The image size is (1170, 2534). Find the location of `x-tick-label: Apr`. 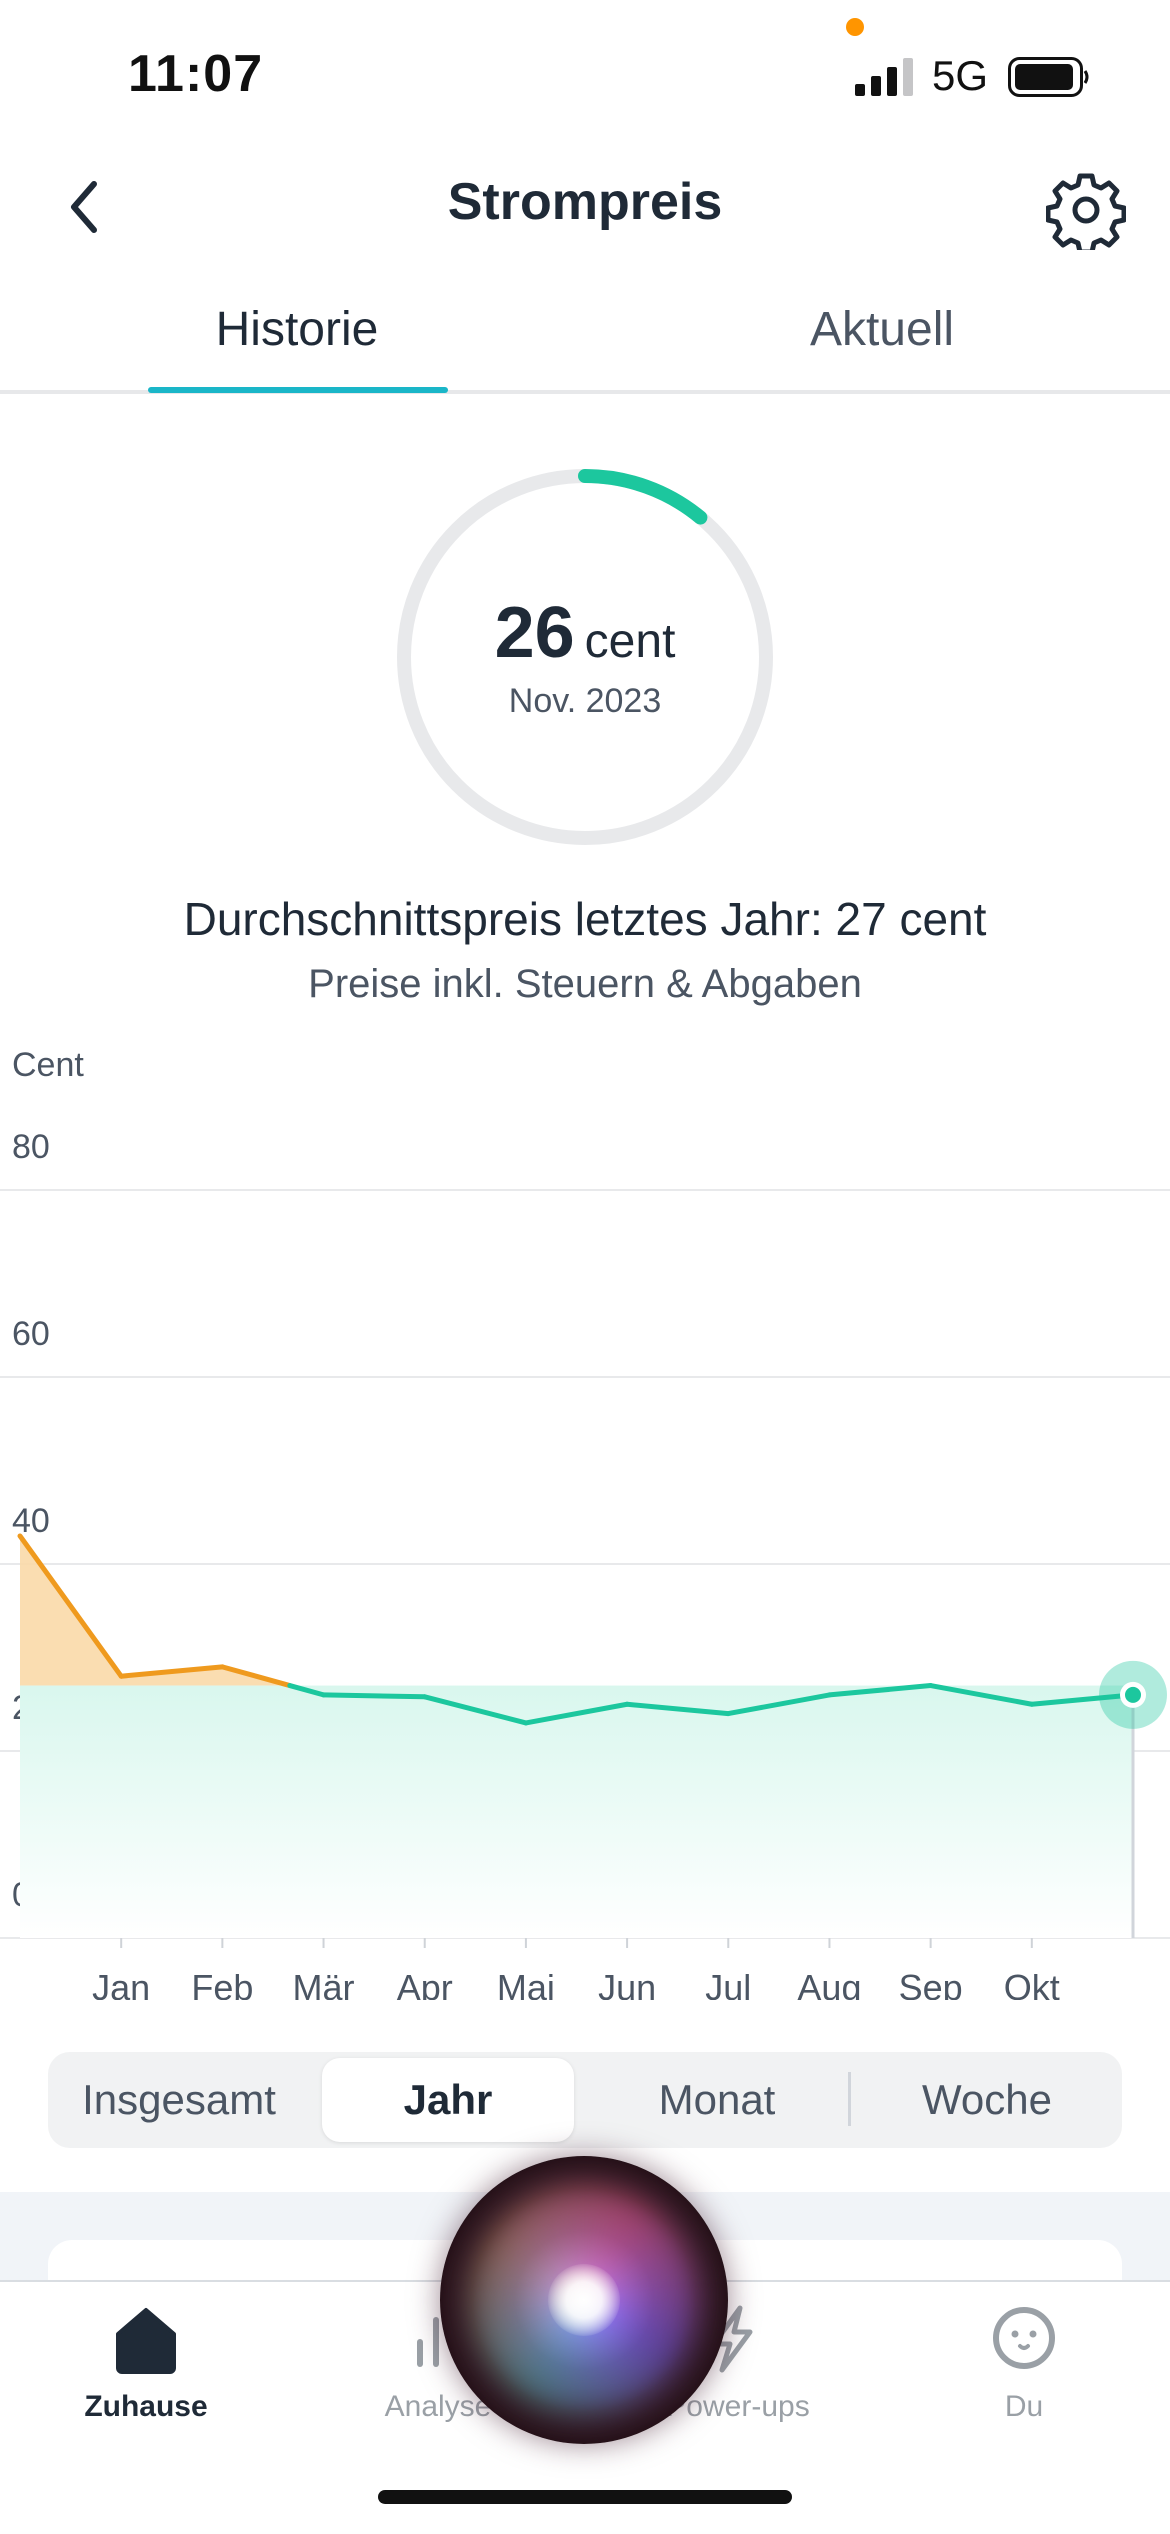

x-tick-label: Apr is located at coordinates (425, 1983).